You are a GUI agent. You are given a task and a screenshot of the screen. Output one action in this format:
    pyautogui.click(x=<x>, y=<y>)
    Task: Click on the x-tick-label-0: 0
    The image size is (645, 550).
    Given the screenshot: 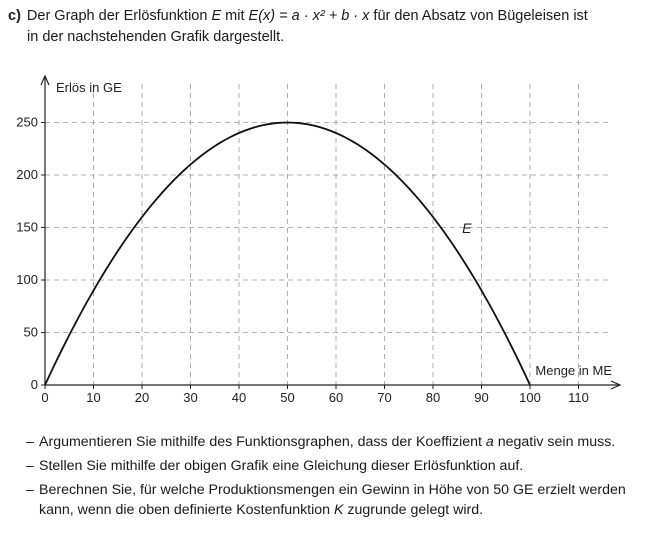 What is the action you would take?
    pyautogui.click(x=44, y=397)
    